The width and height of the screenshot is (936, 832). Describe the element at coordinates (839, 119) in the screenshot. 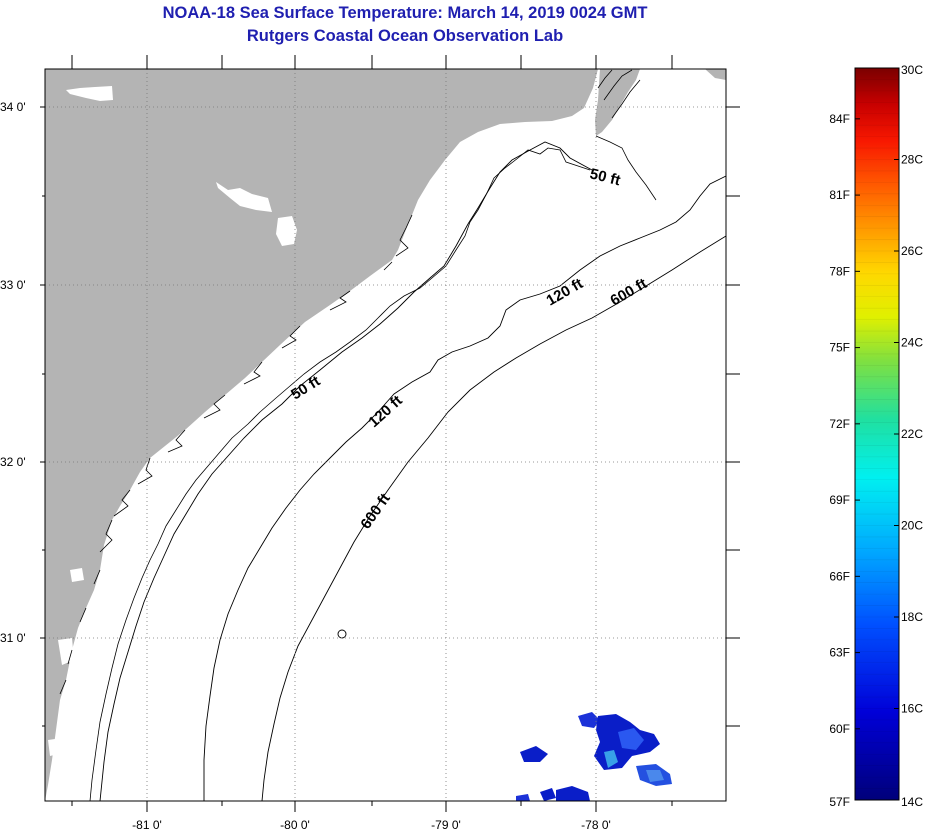

I see `colorbar-label-fahrenheit: 84F` at that location.